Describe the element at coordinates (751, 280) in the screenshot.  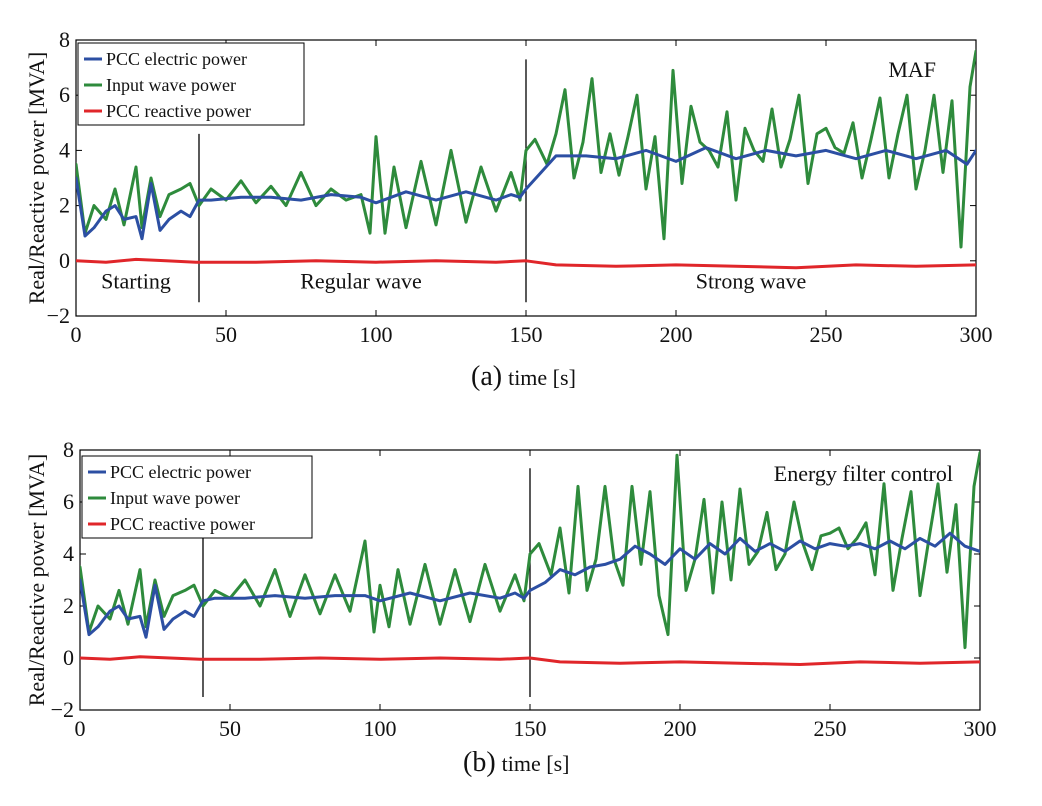
I see `region-label: Strong wave` at that location.